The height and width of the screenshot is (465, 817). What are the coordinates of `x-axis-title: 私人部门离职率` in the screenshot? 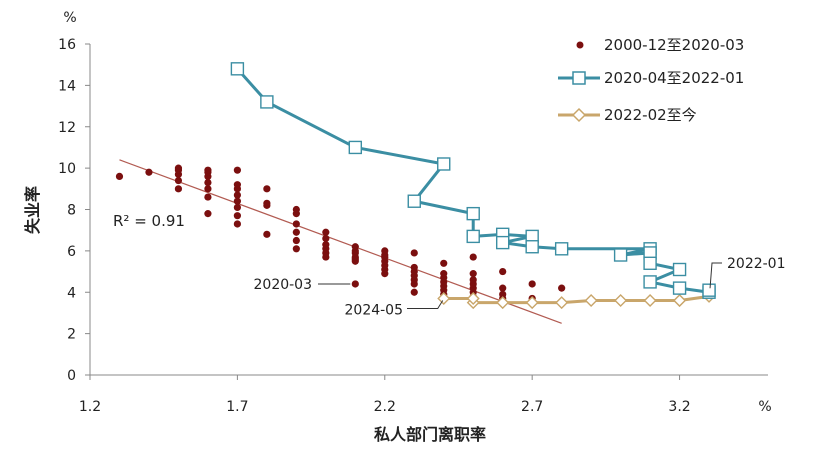 It's located at (430, 434).